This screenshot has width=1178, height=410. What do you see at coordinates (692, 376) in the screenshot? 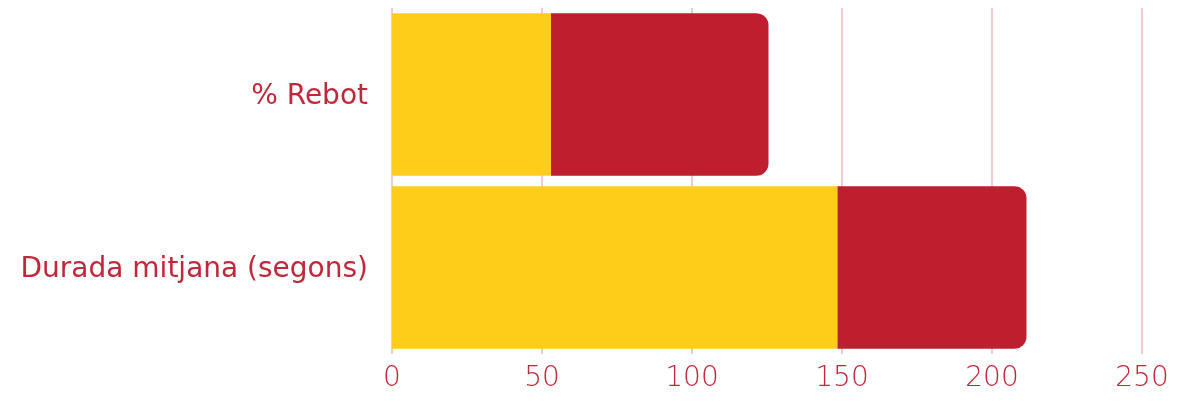
I see `x-tick-label: 100` at bounding box center [692, 376].